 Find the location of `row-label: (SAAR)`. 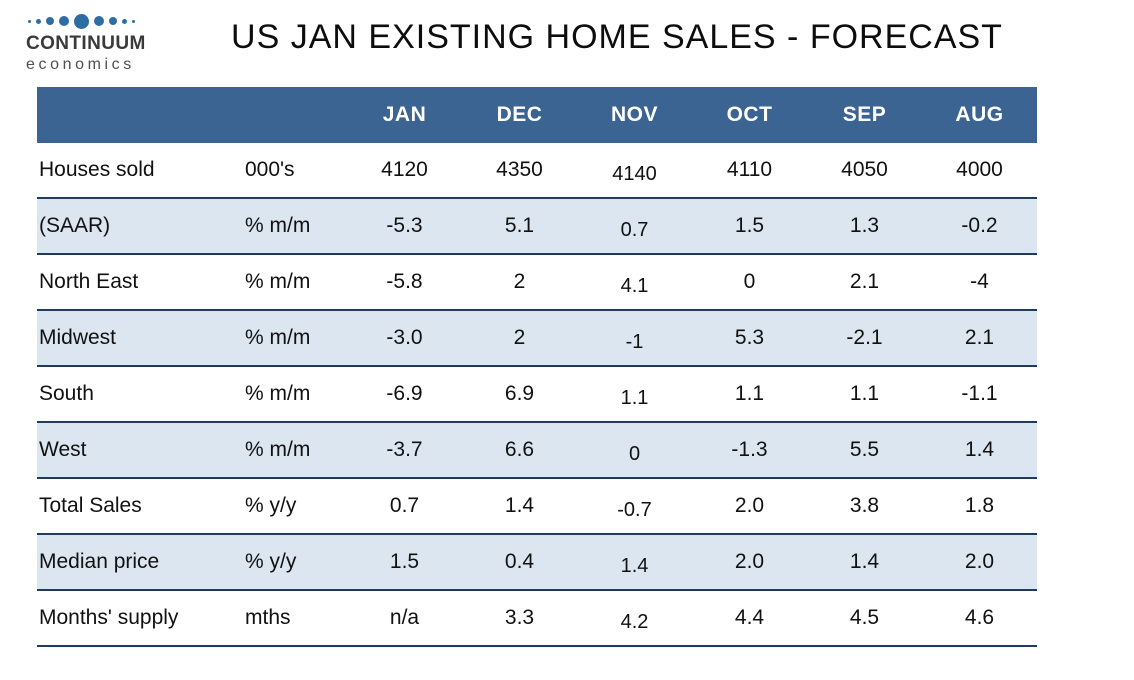

row-label: (SAAR) is located at coordinates (75, 225).